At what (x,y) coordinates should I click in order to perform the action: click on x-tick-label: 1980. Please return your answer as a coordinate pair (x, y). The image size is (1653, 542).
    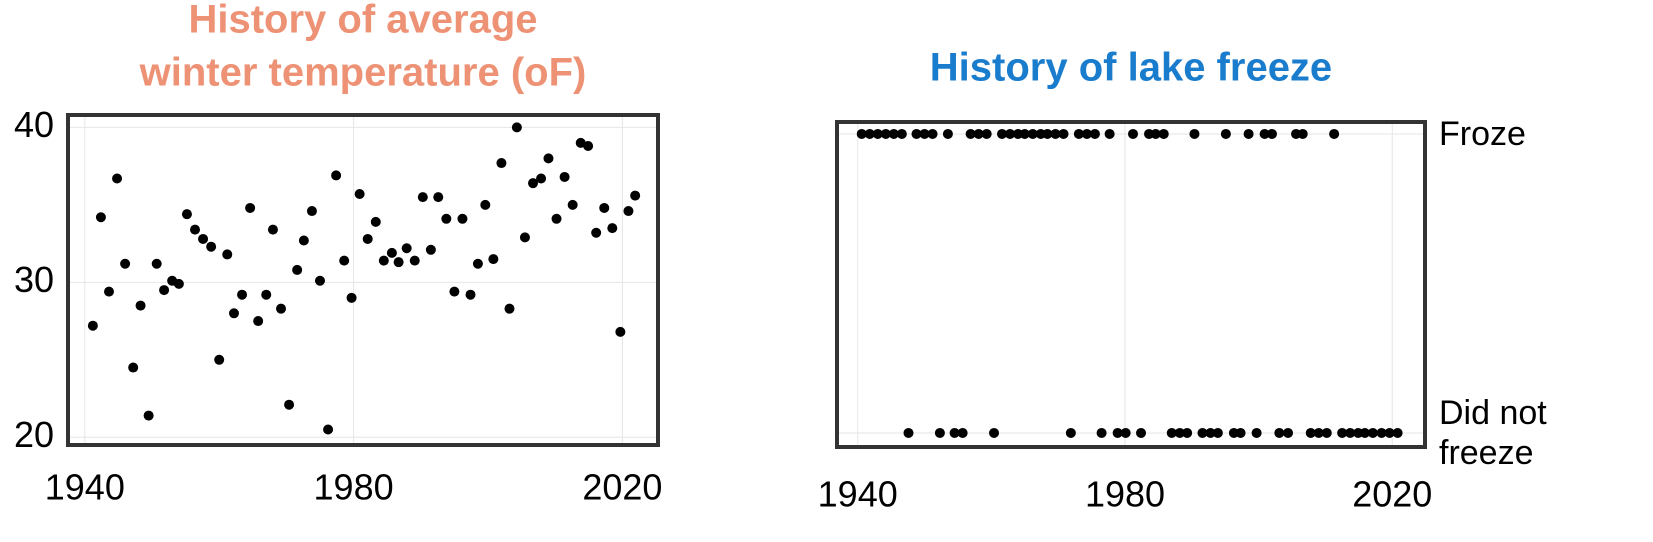
    Looking at the image, I should click on (1125, 494).